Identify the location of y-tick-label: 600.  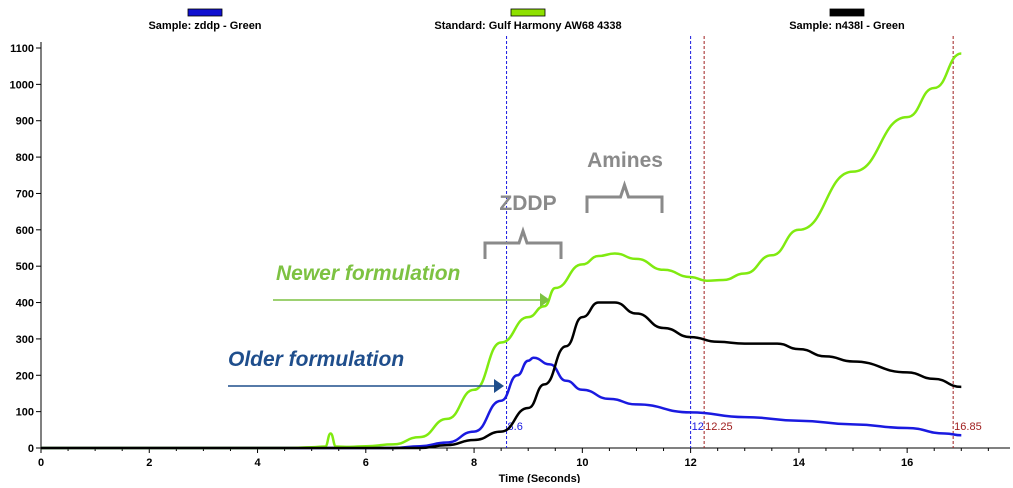
(25, 231).